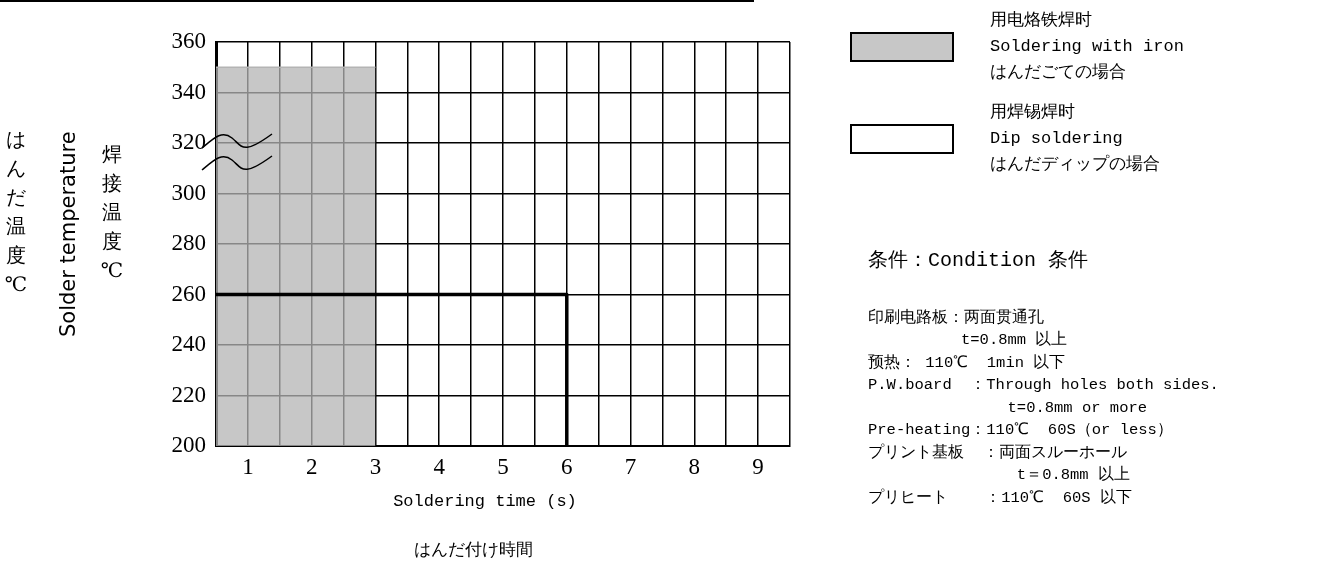  What do you see at coordinates (188, 142) in the screenshot?
I see `y-tick-label: 320` at bounding box center [188, 142].